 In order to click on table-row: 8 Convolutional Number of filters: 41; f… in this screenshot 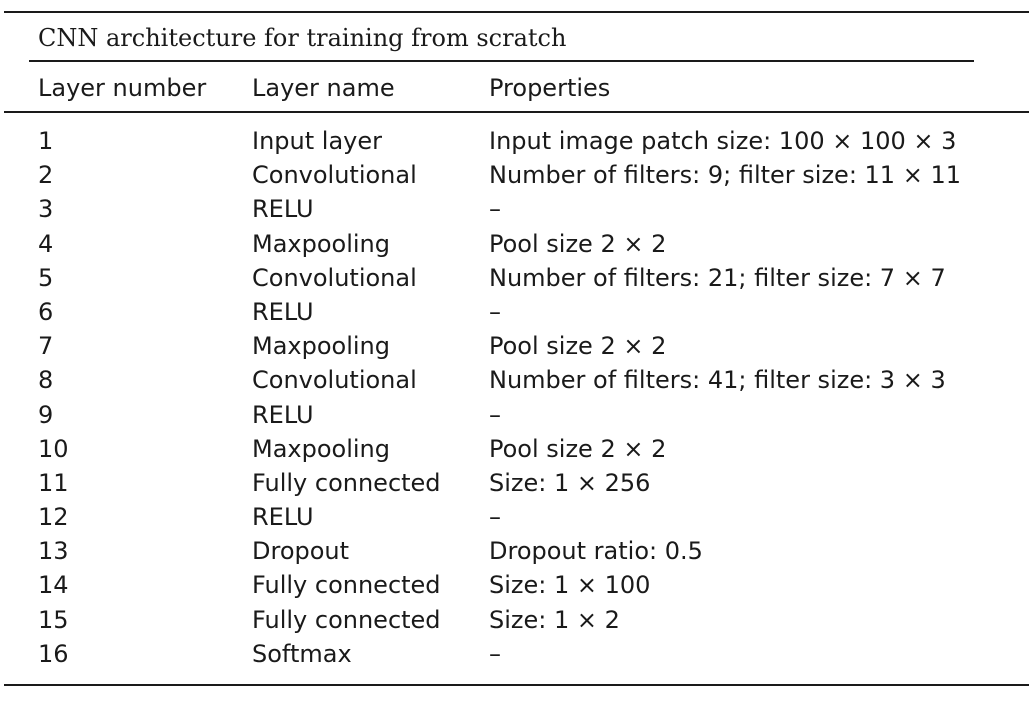, I will do `click(514, 380)`.